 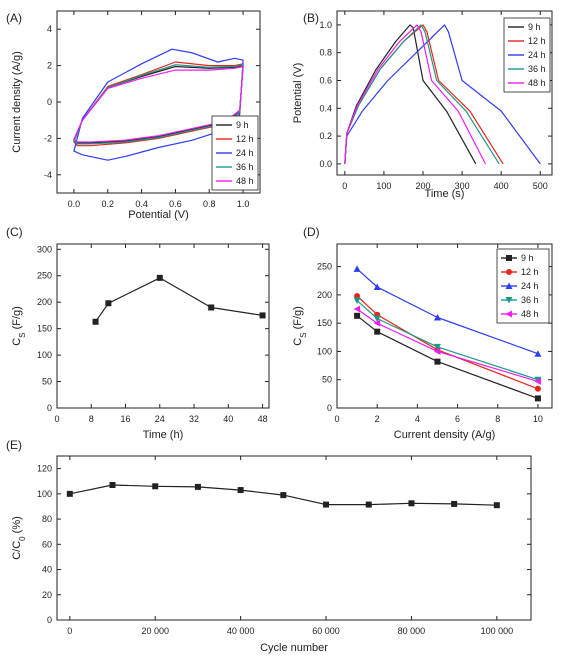 What do you see at coordinates (445, 194) in the screenshot?
I see `x-axis-label: Time (s)` at bounding box center [445, 194].